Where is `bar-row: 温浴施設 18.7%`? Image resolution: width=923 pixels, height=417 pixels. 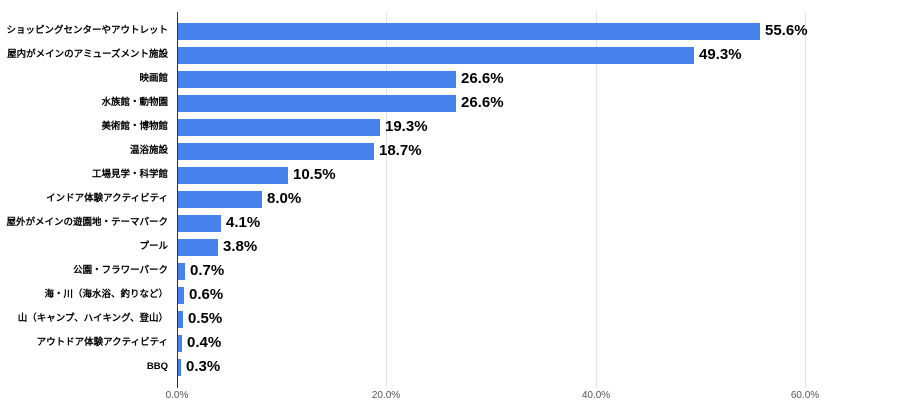 bar-row: 温浴施設 18.7% is located at coordinates (461, 151).